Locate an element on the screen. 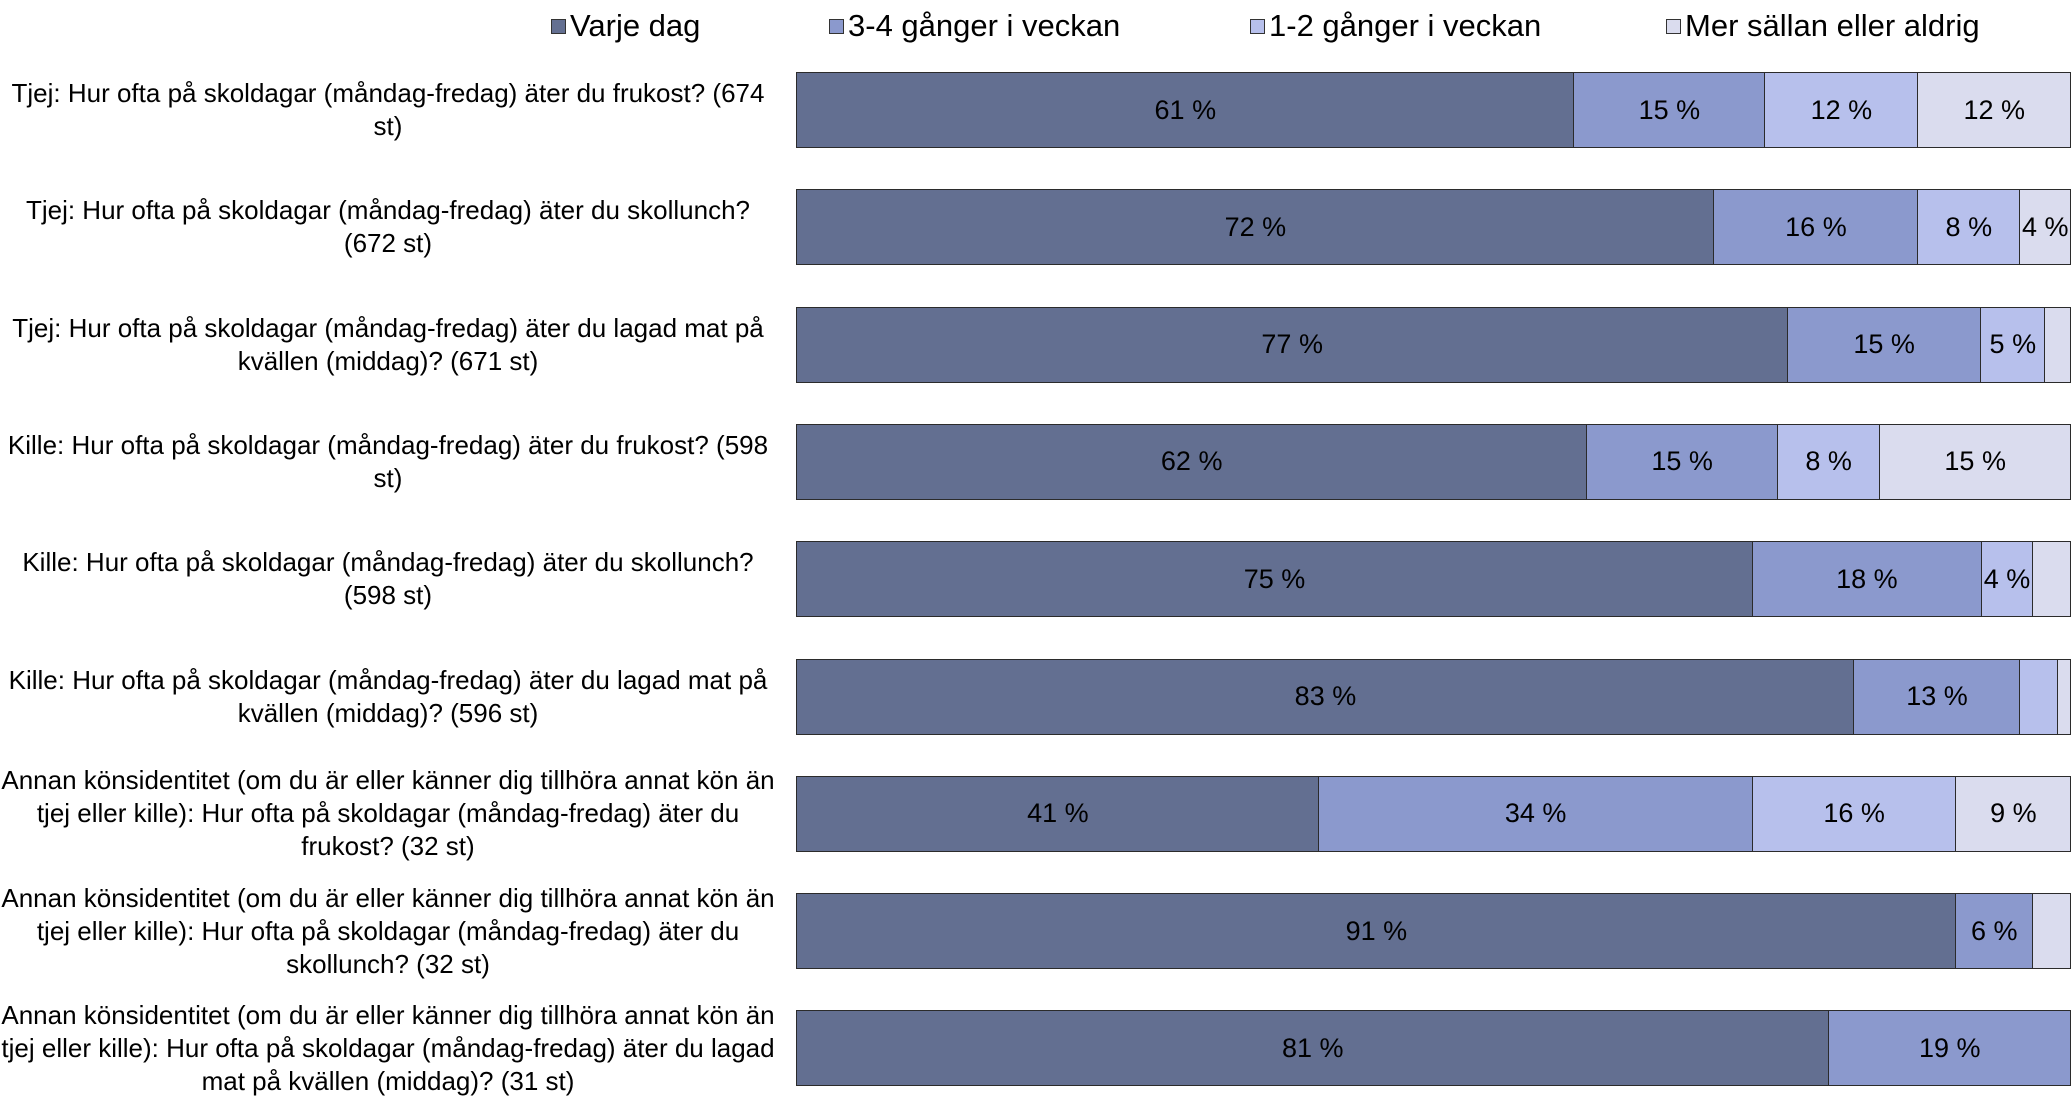 The width and height of the screenshot is (2072, 1098). bar-segment: 83 % is located at coordinates (1325, 696).